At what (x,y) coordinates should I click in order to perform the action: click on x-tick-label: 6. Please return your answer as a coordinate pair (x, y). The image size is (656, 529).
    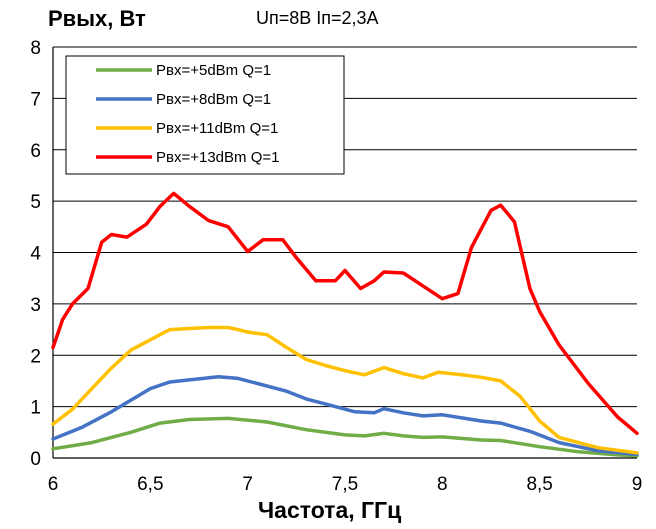
    Looking at the image, I should click on (53, 484).